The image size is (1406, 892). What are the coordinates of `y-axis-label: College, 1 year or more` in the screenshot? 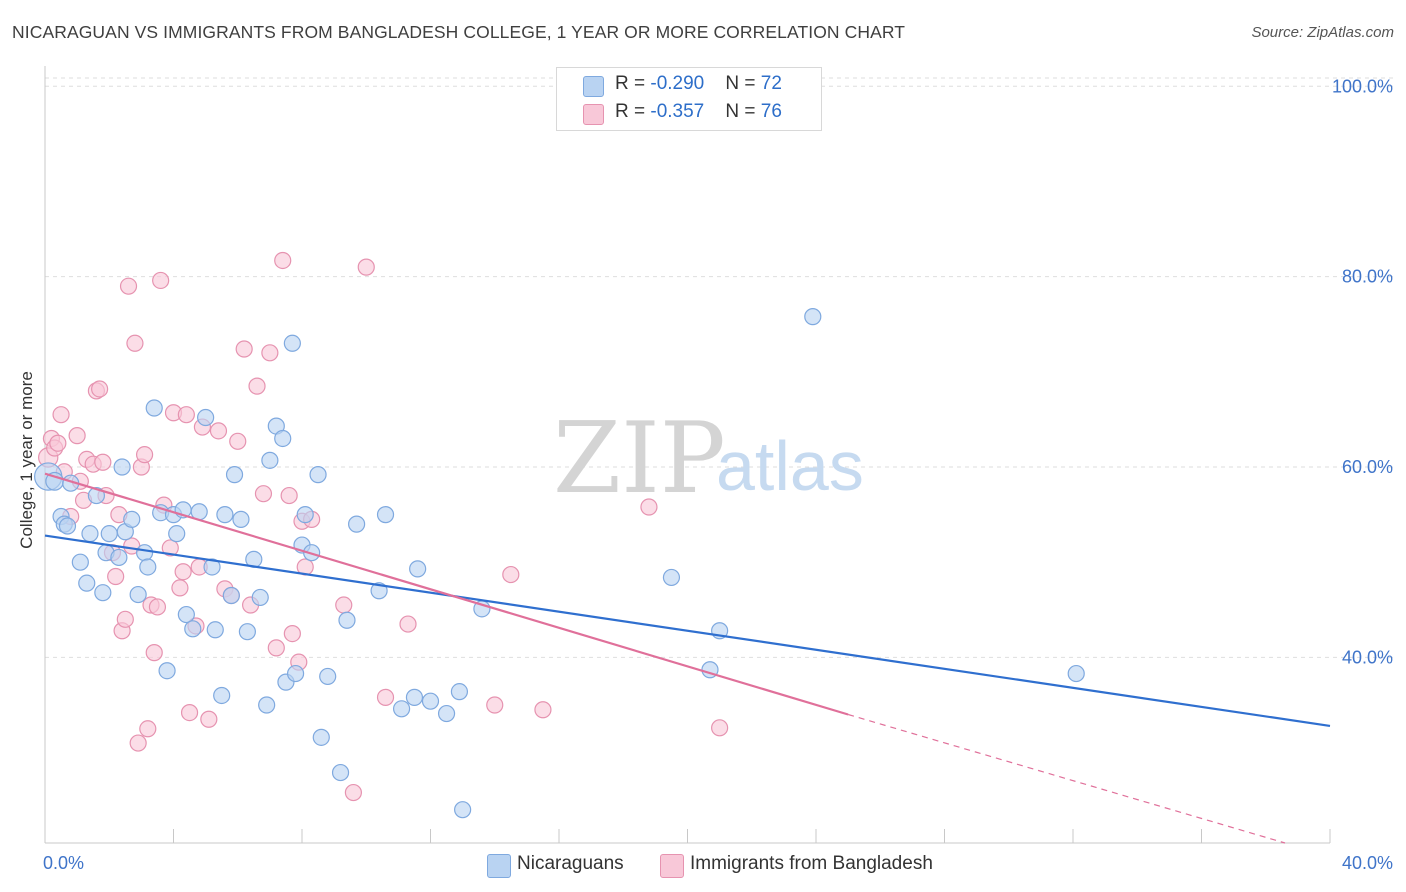 It's located at (26, 460).